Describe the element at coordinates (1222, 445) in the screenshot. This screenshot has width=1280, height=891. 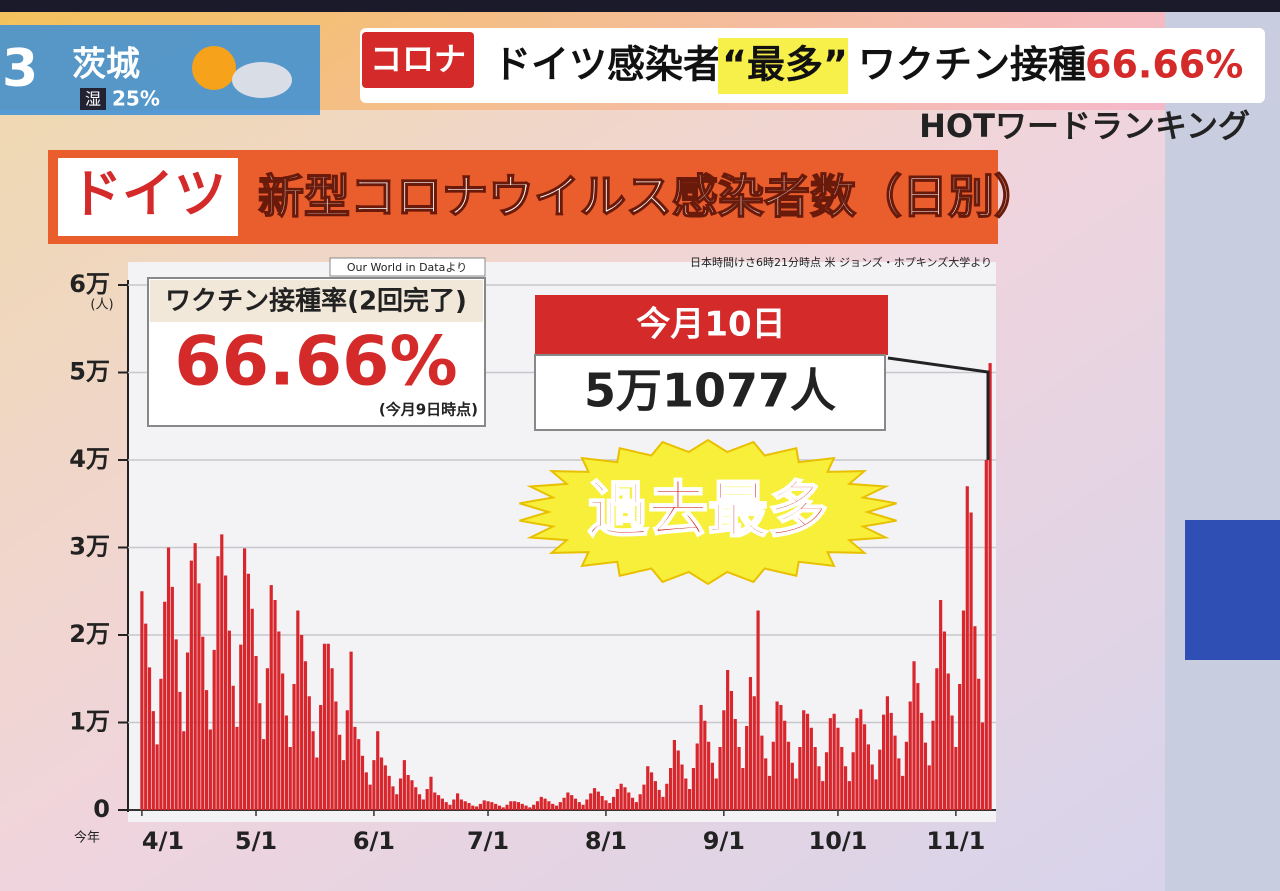
I see `studio-edge` at that location.